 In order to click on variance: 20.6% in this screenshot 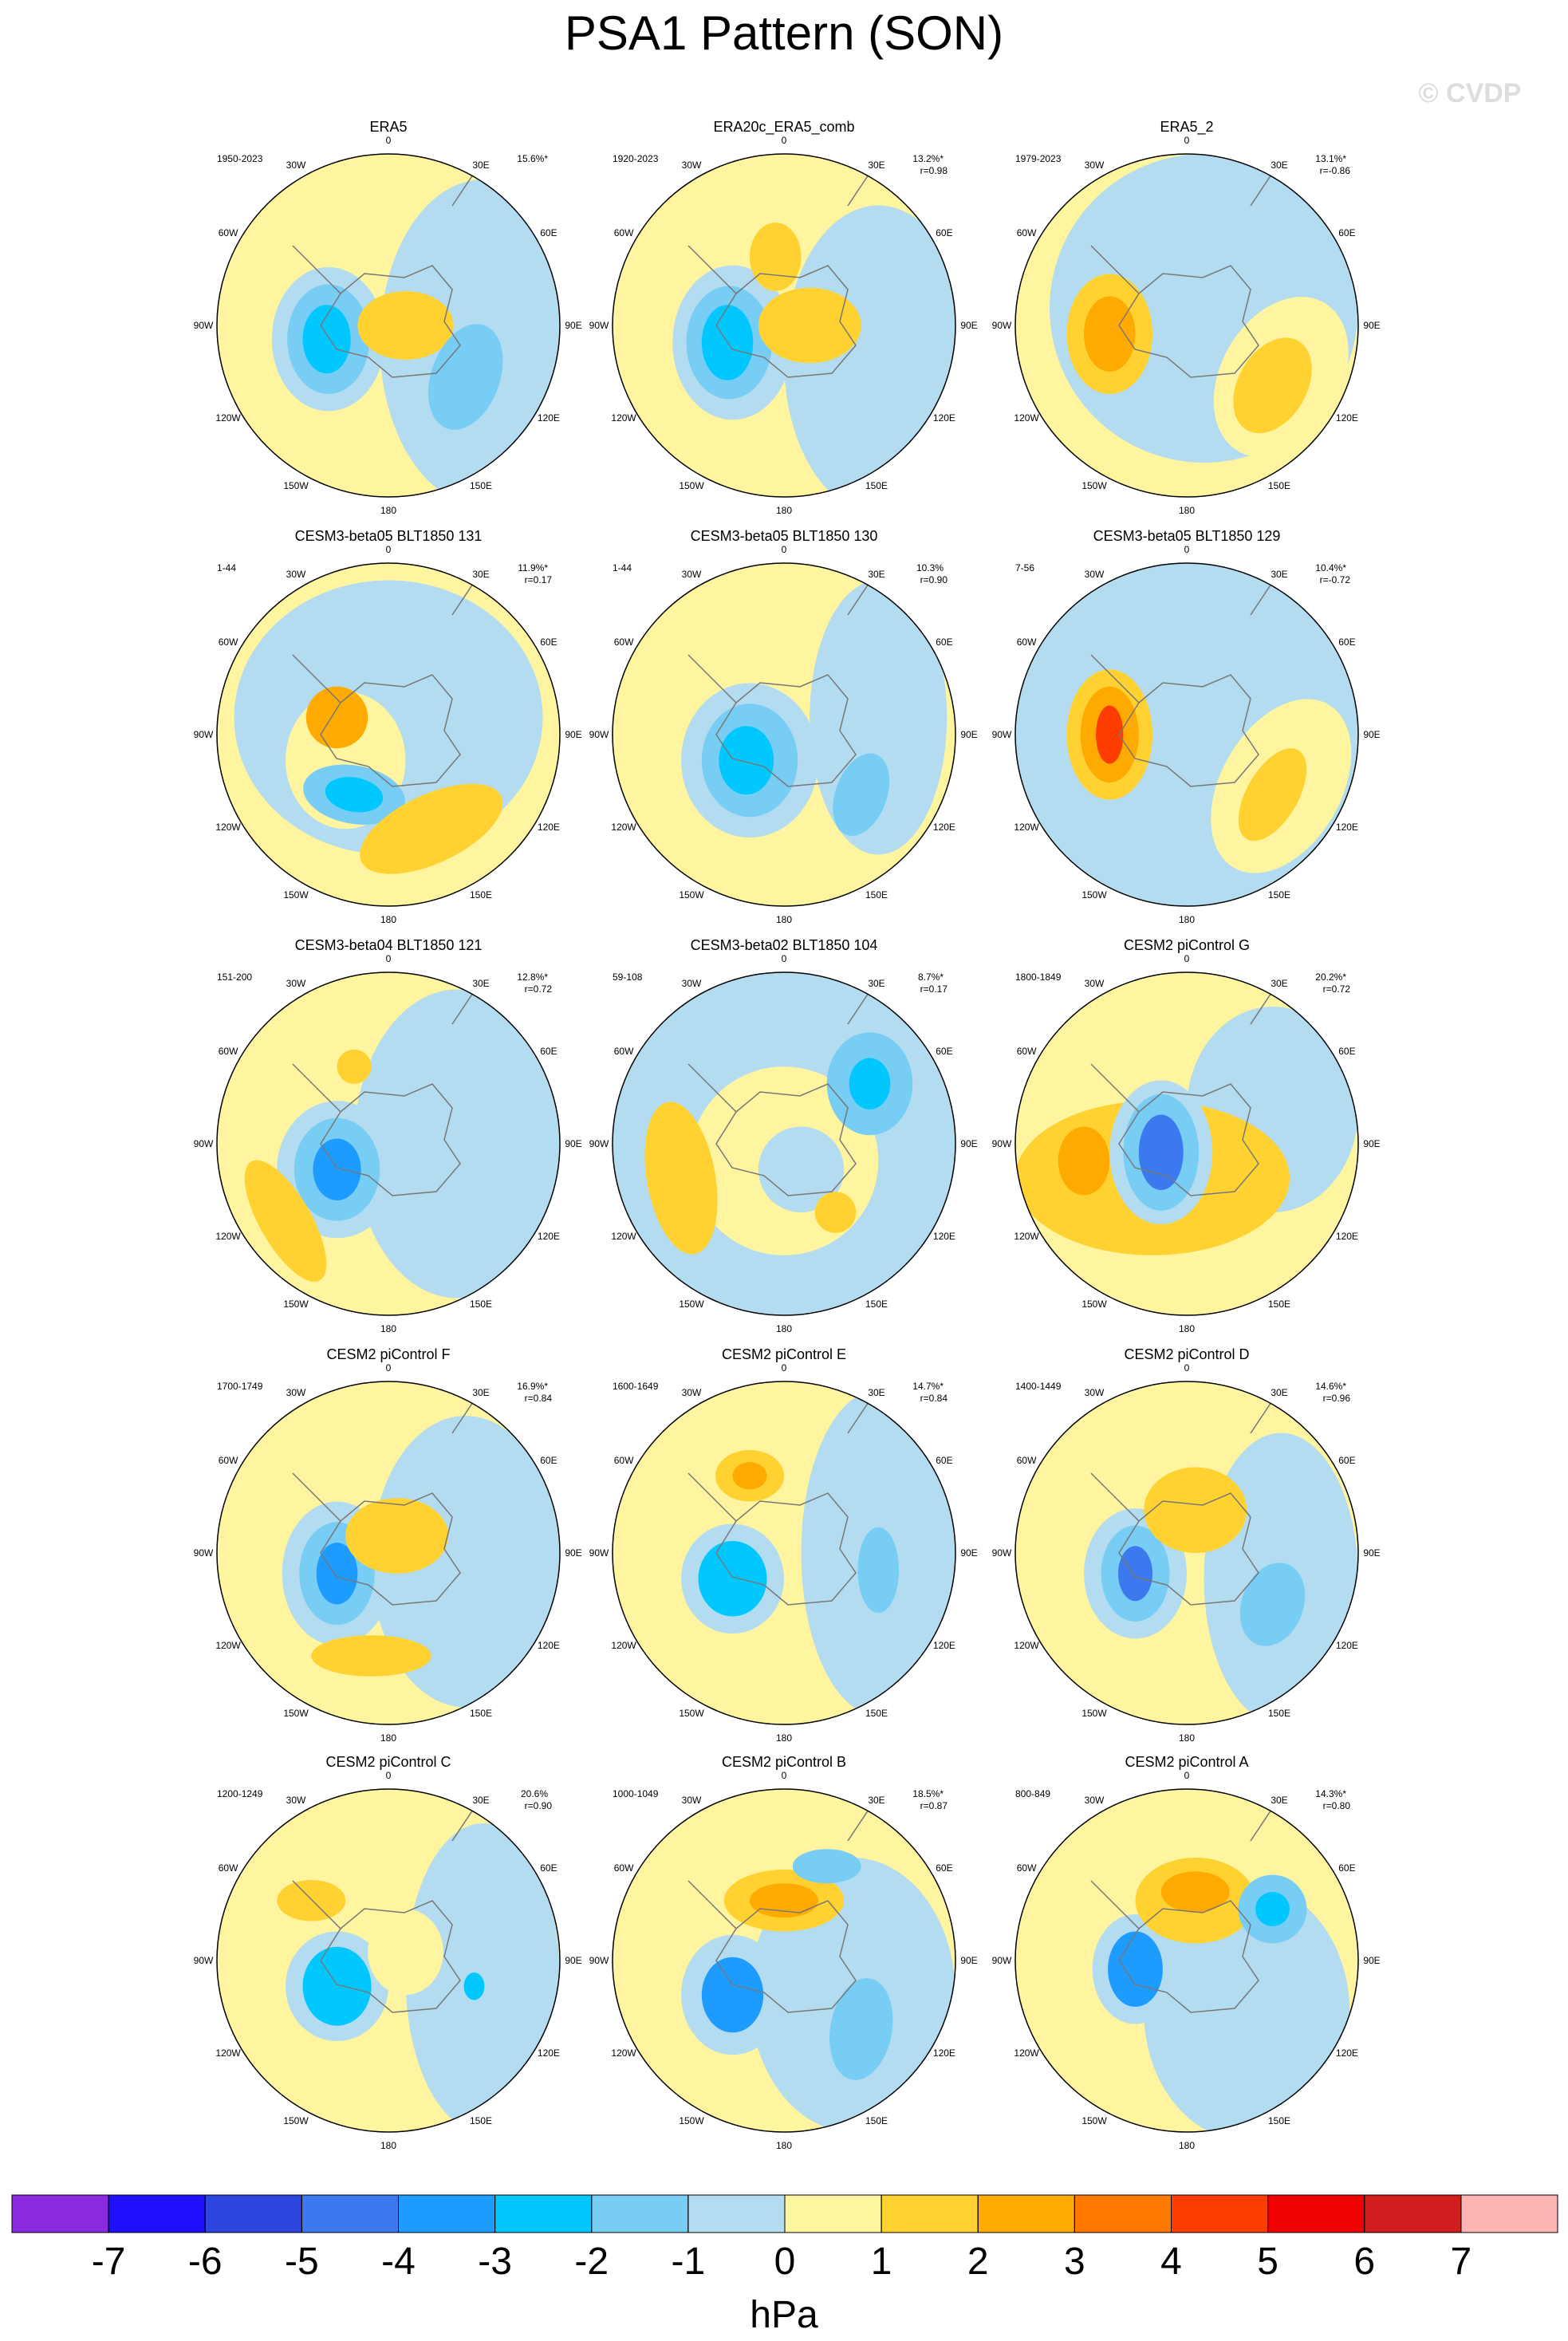, I will do `click(534, 1793)`.